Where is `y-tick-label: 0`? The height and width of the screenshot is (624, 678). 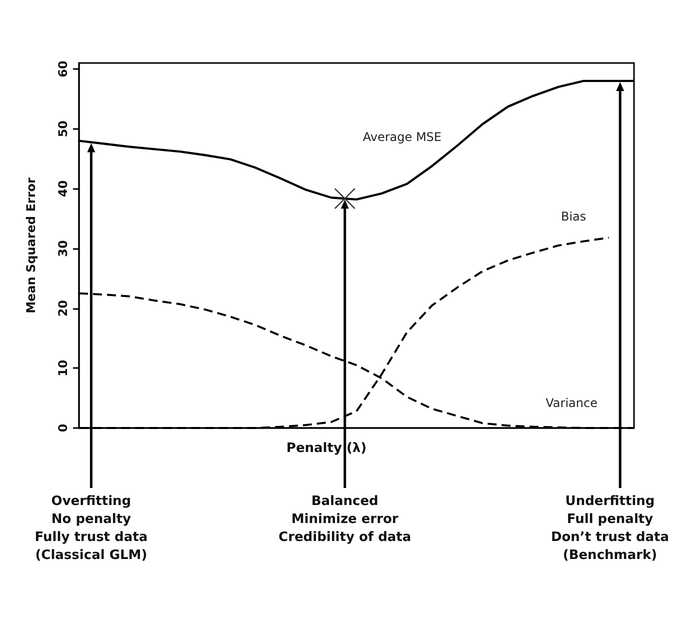
y-tick-label: 0 is located at coordinates (63, 428).